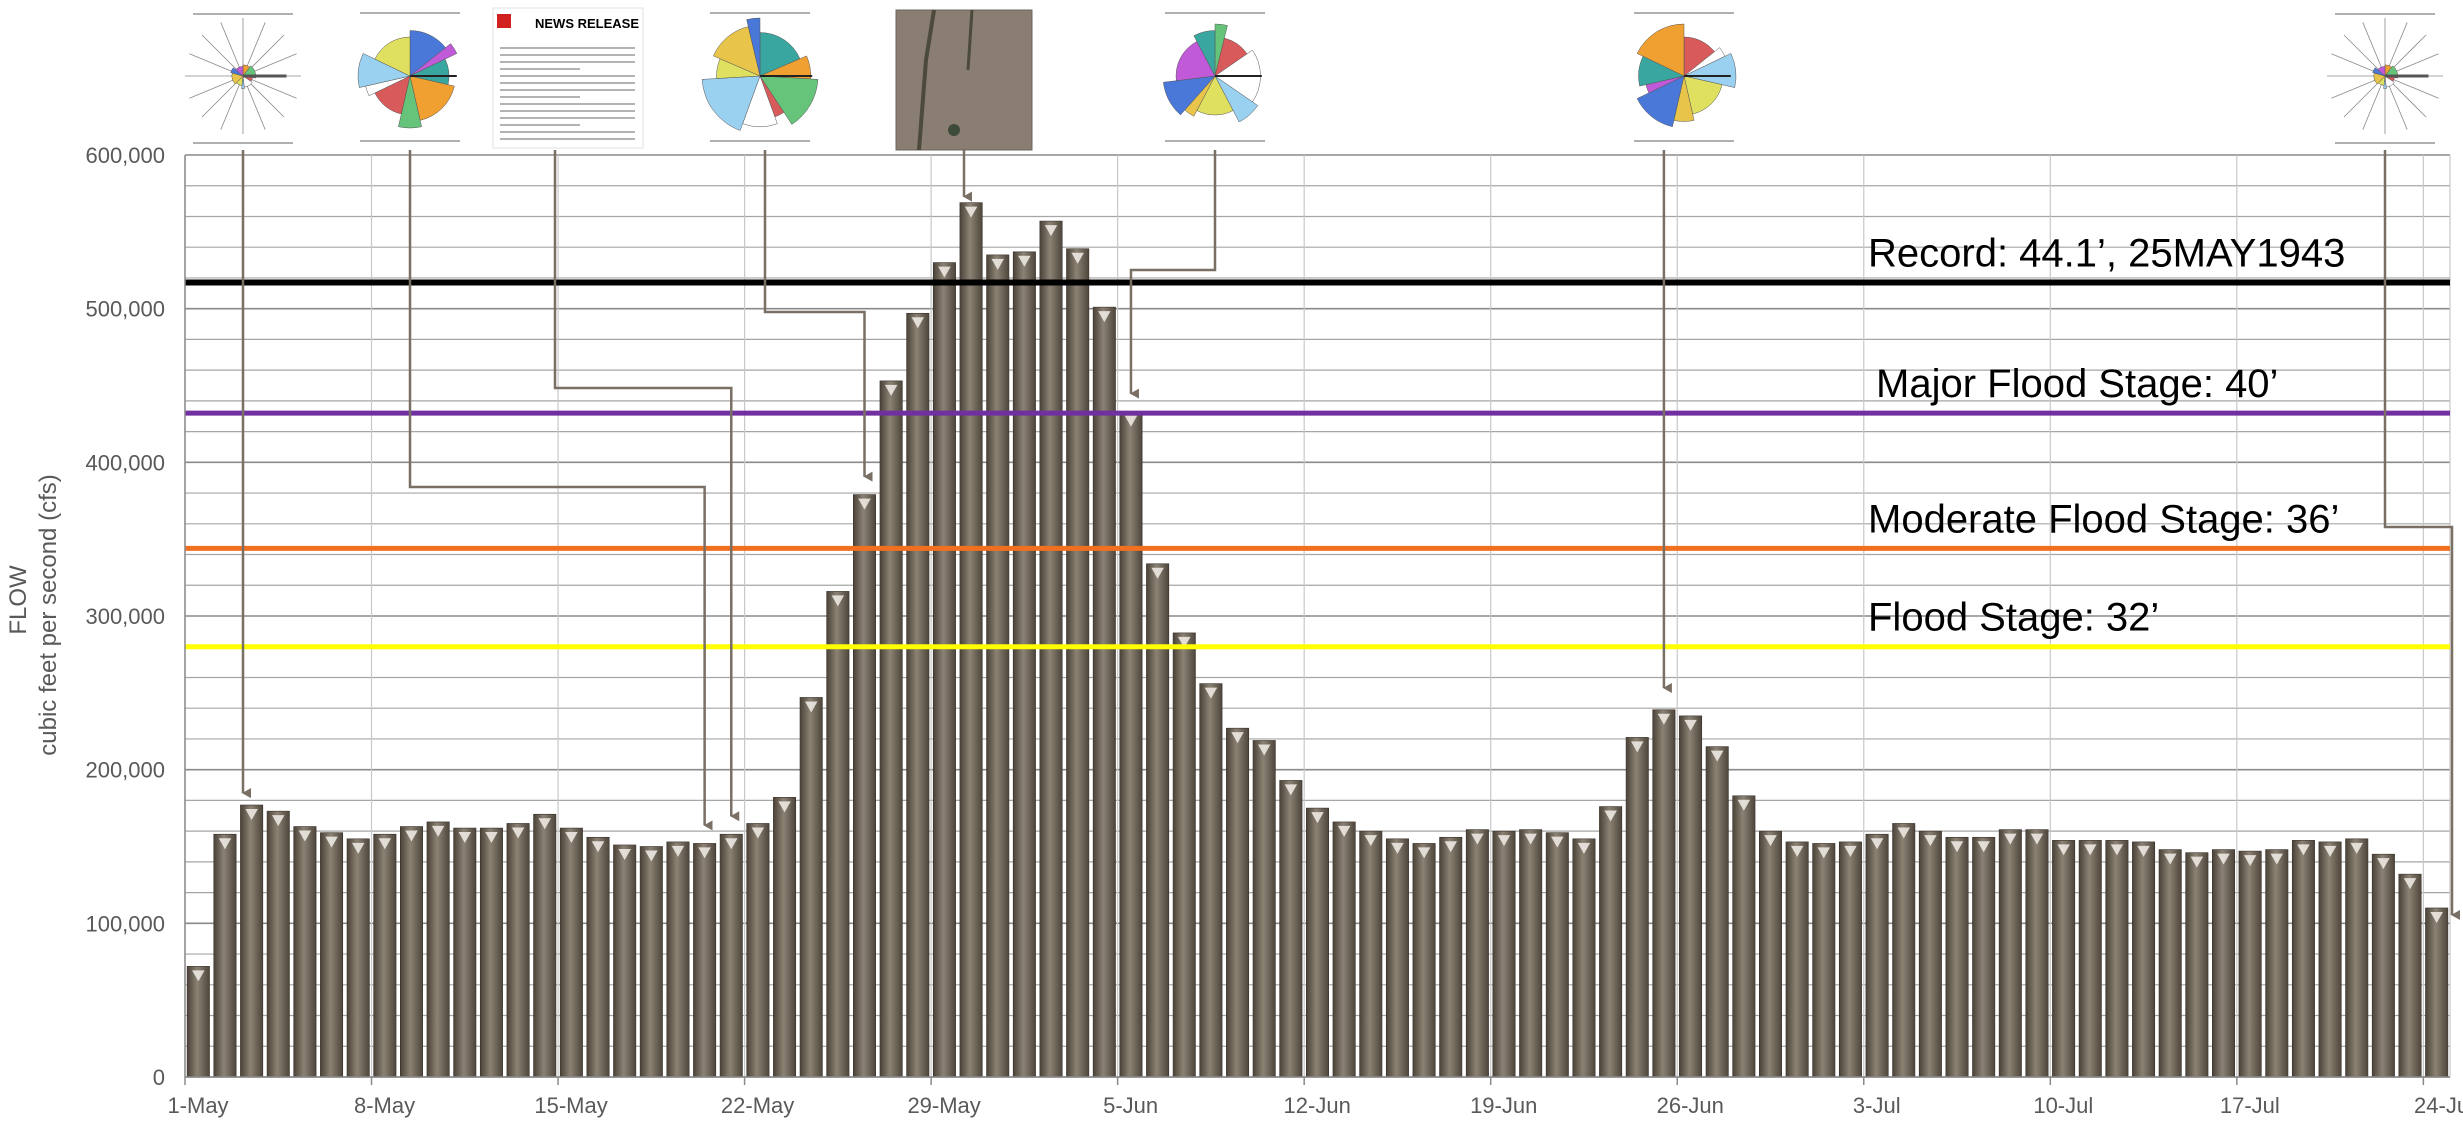 Image resolution: width=2463 pixels, height=1126 pixels. Describe the element at coordinates (125, 309) in the screenshot. I see `y-tick-label: 500,000` at that location.